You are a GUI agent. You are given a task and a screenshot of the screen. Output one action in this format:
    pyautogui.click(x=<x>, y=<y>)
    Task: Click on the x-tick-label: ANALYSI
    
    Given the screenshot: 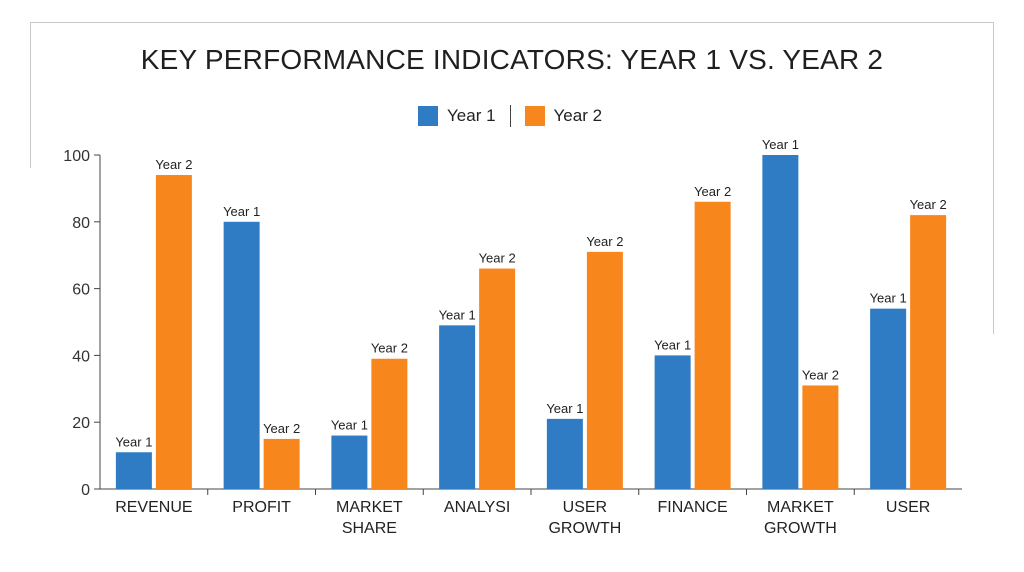 What is the action you would take?
    pyautogui.click(x=477, y=507)
    